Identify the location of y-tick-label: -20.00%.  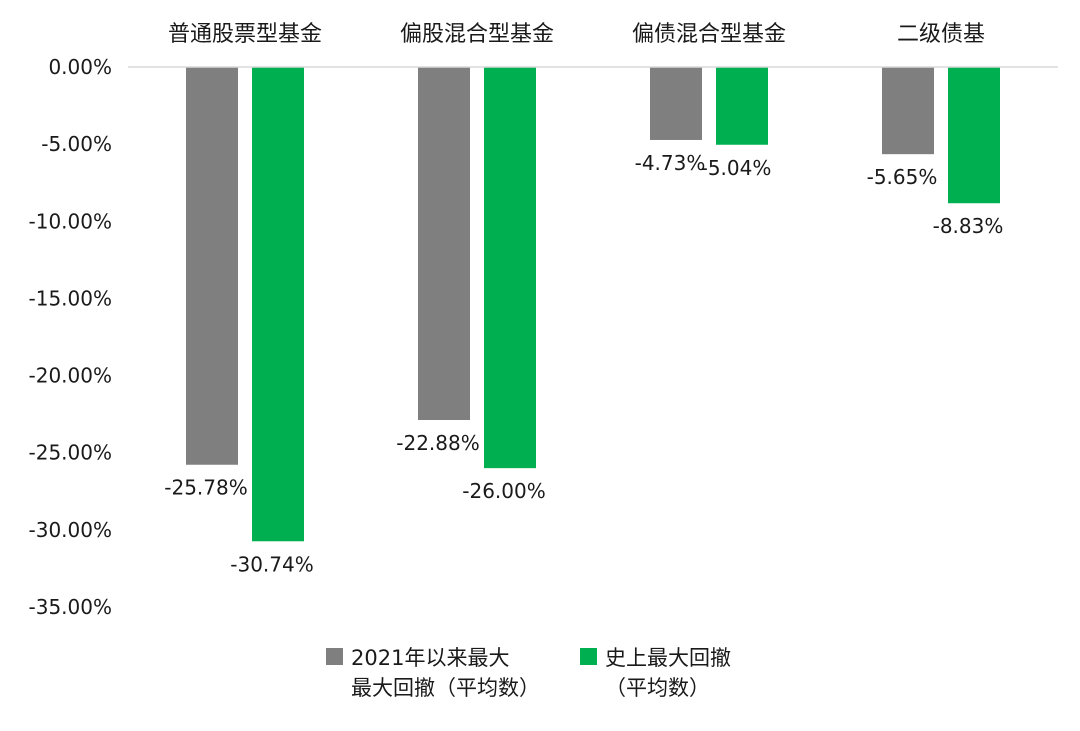
(70, 376).